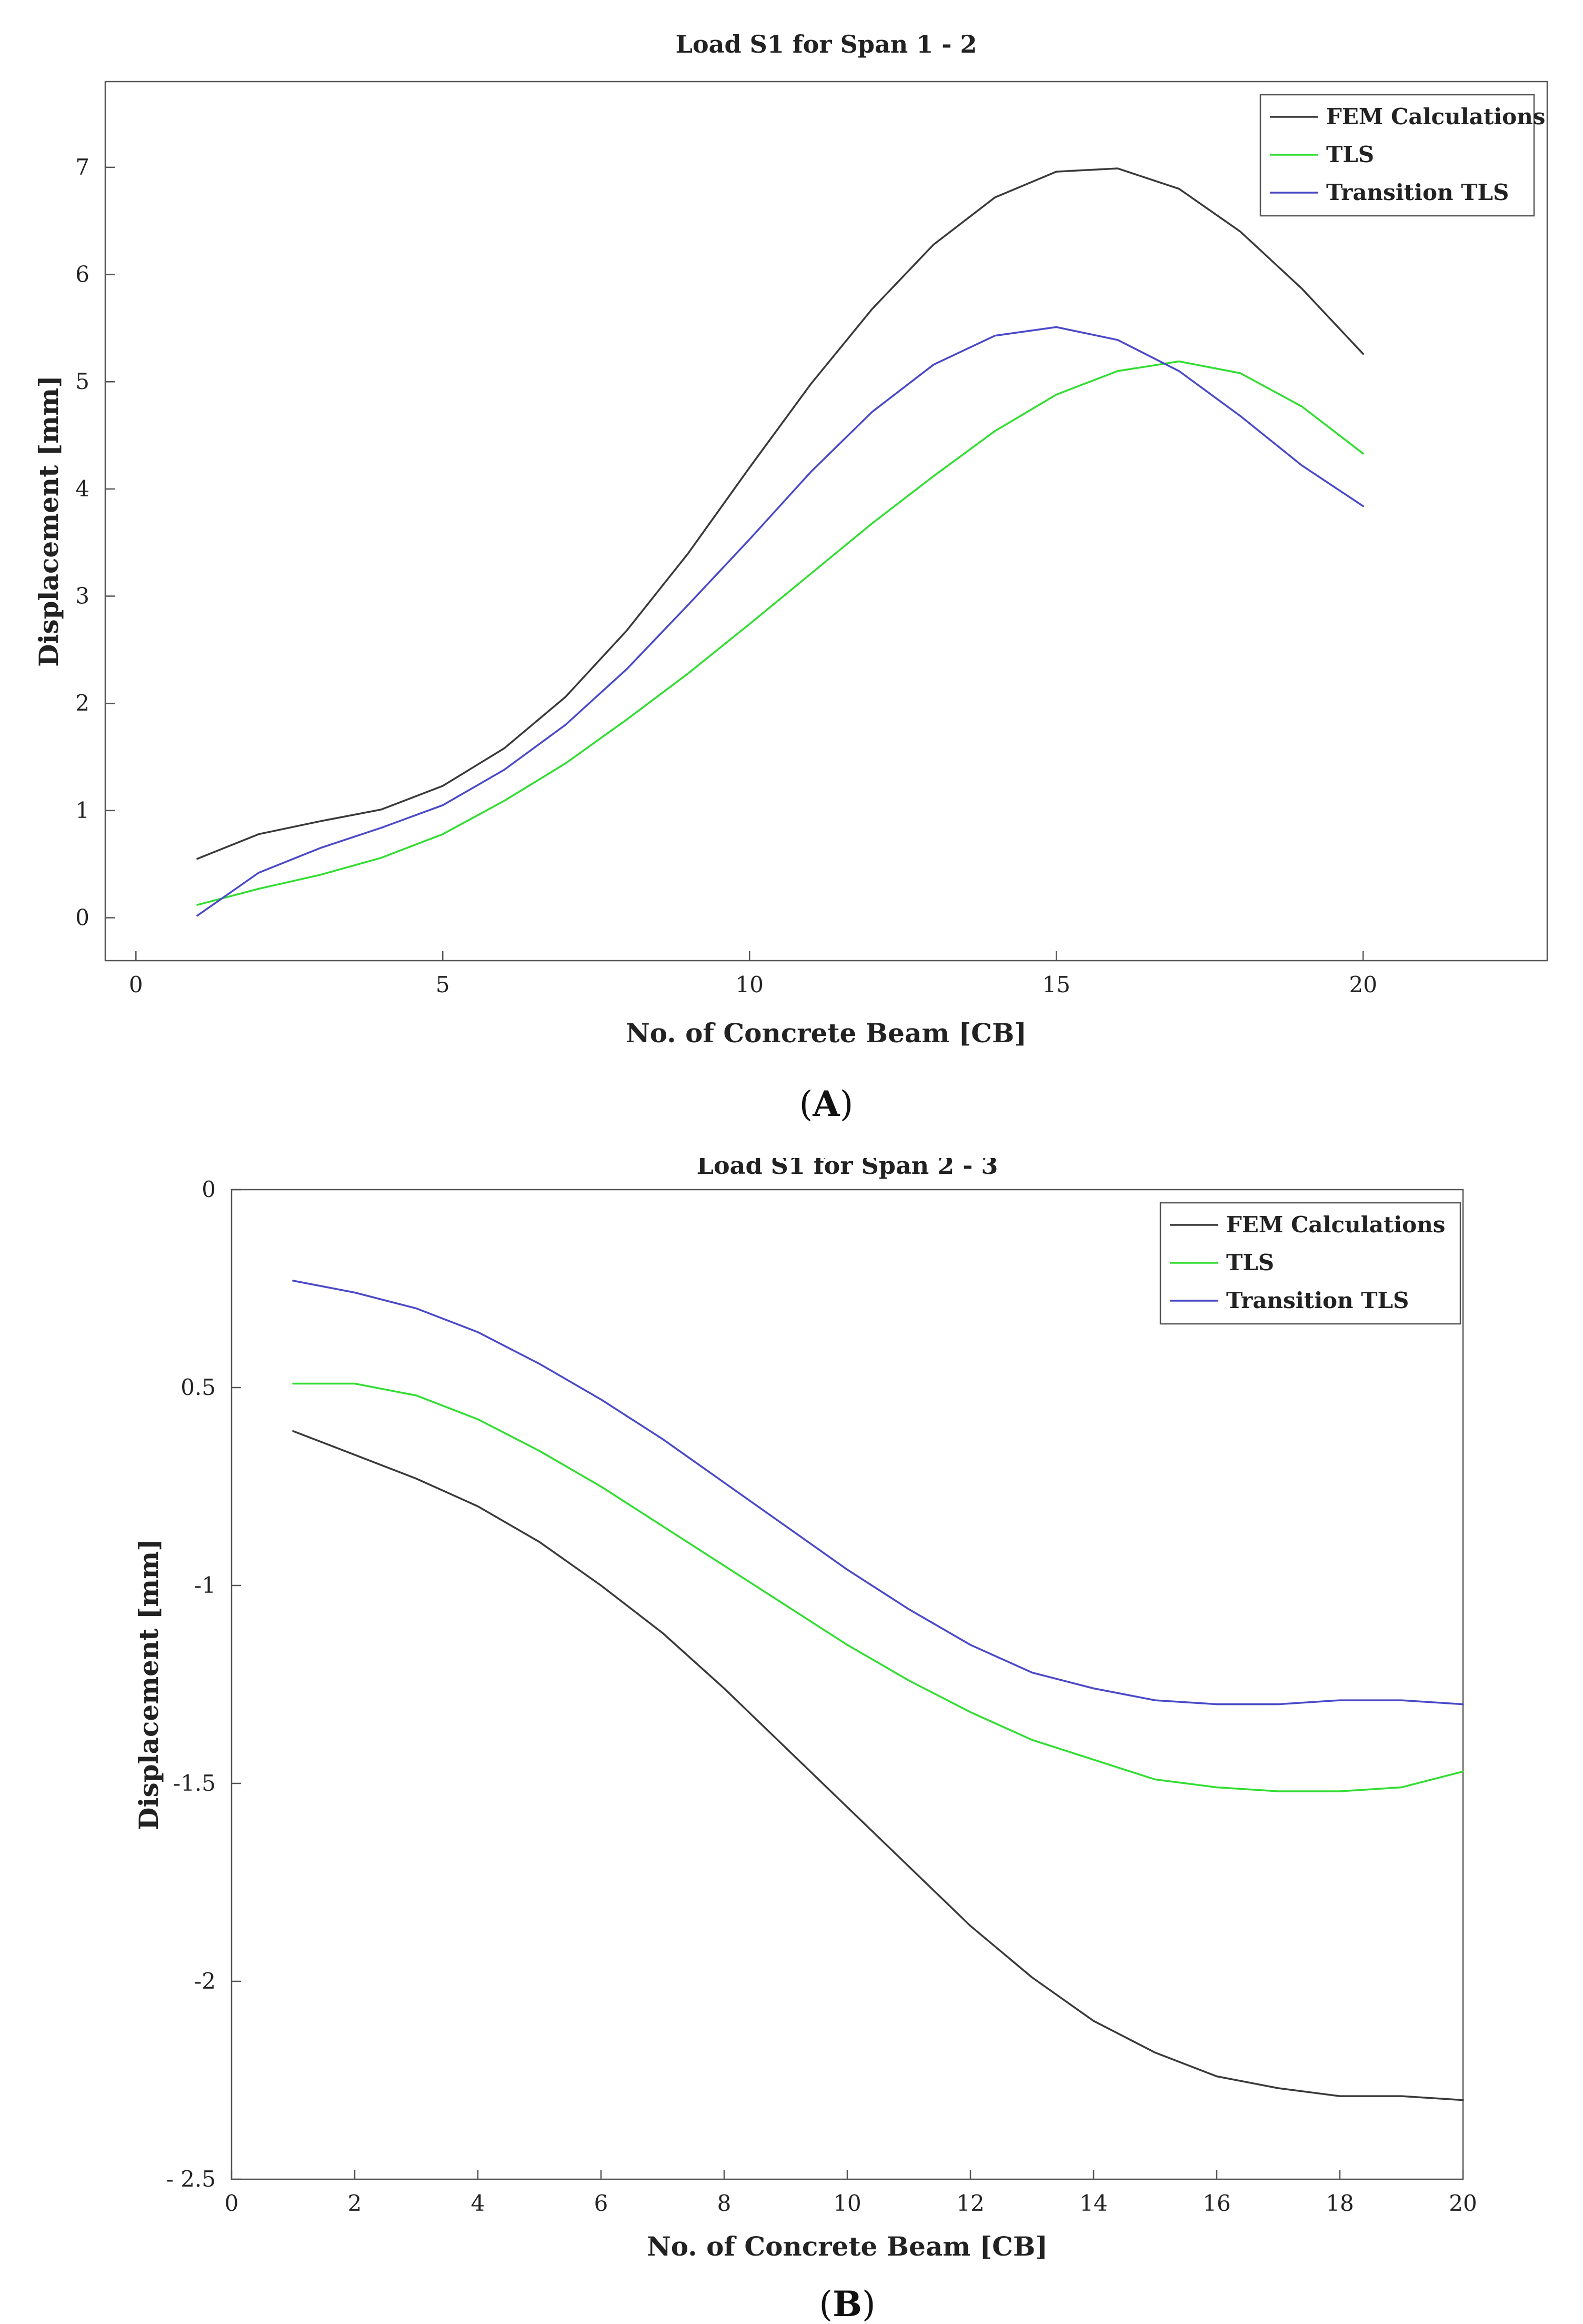  Describe the element at coordinates (82, 810) in the screenshot. I see `y-tick-label: 1` at that location.